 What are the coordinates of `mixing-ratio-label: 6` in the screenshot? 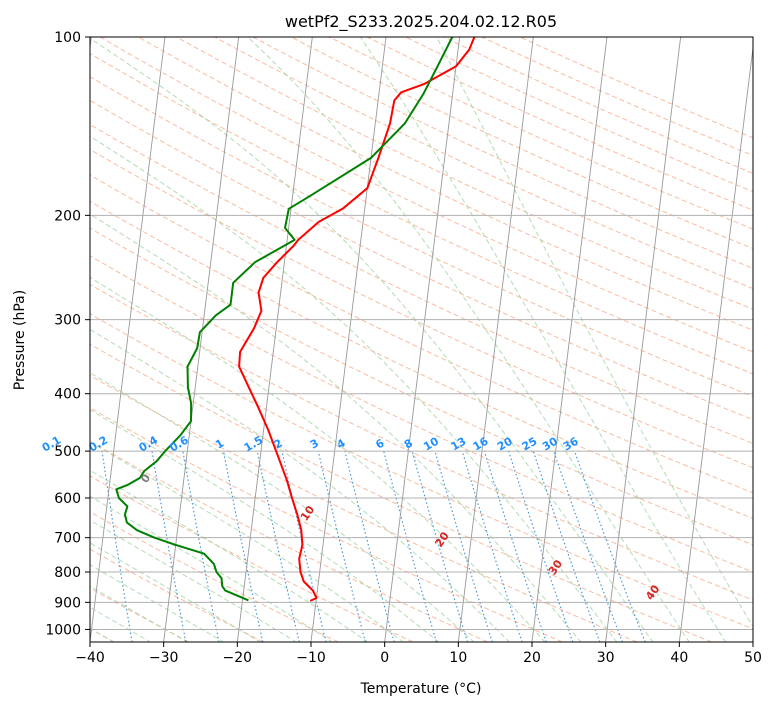 It's located at (379, 443).